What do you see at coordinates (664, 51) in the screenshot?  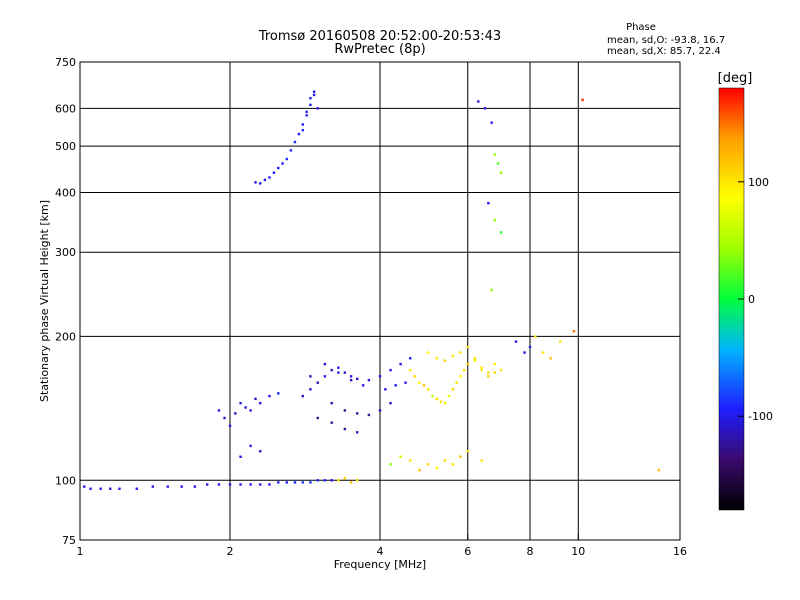 I see `phase-stats-x: mean, sd,X: 85.7, 22.4` at bounding box center [664, 51].